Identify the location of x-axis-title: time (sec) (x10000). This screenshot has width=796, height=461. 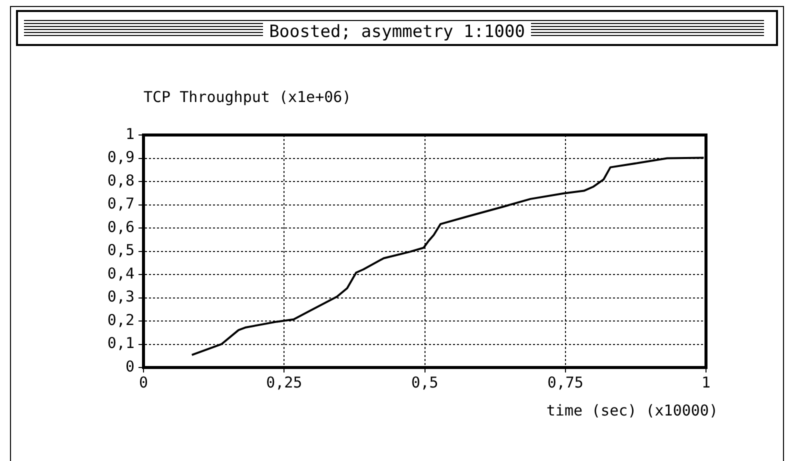
(632, 411).